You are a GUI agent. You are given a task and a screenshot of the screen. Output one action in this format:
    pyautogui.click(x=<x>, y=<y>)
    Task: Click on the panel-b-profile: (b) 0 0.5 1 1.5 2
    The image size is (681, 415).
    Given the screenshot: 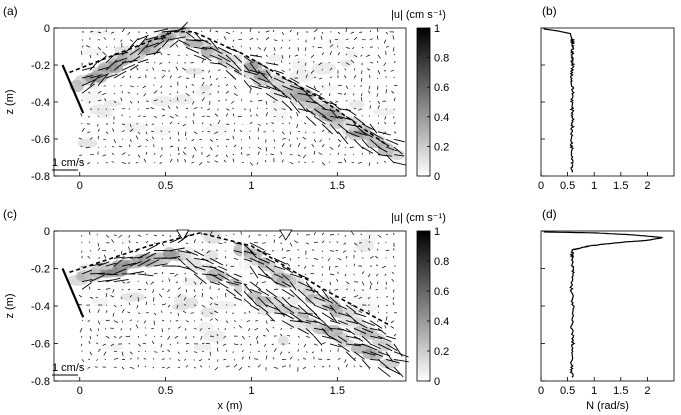 What is the action you would take?
    pyautogui.click(x=606, y=98)
    